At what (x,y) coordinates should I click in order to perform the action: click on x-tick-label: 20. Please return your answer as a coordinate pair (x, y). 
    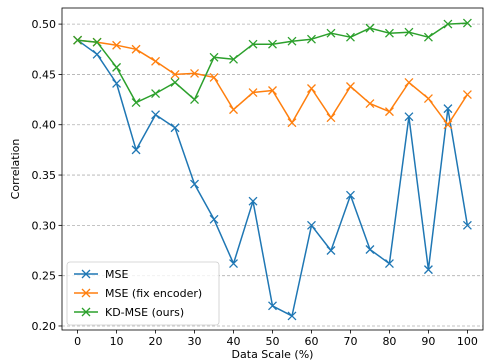
    Looking at the image, I should click on (156, 341).